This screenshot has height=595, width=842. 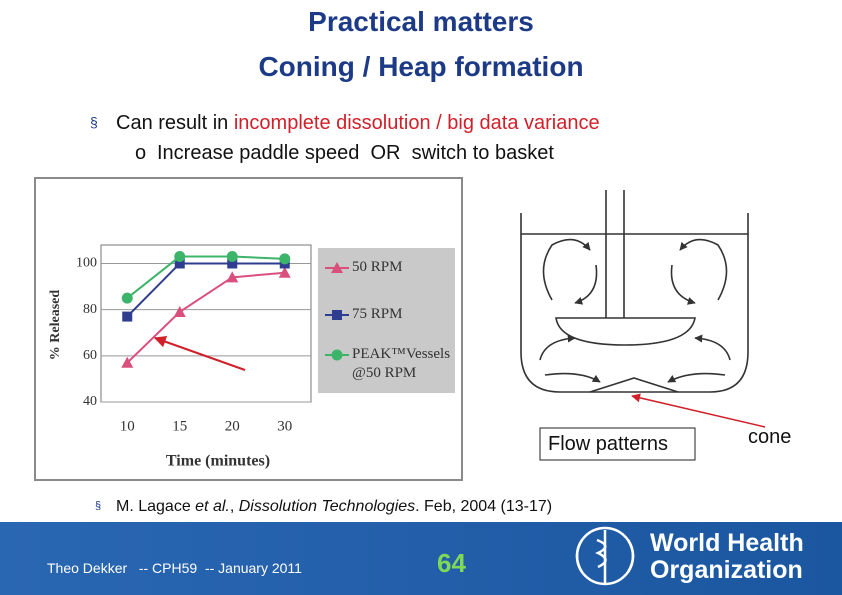 What do you see at coordinates (141, 153) in the screenshot?
I see `sub-bullet-marker: o` at bounding box center [141, 153].